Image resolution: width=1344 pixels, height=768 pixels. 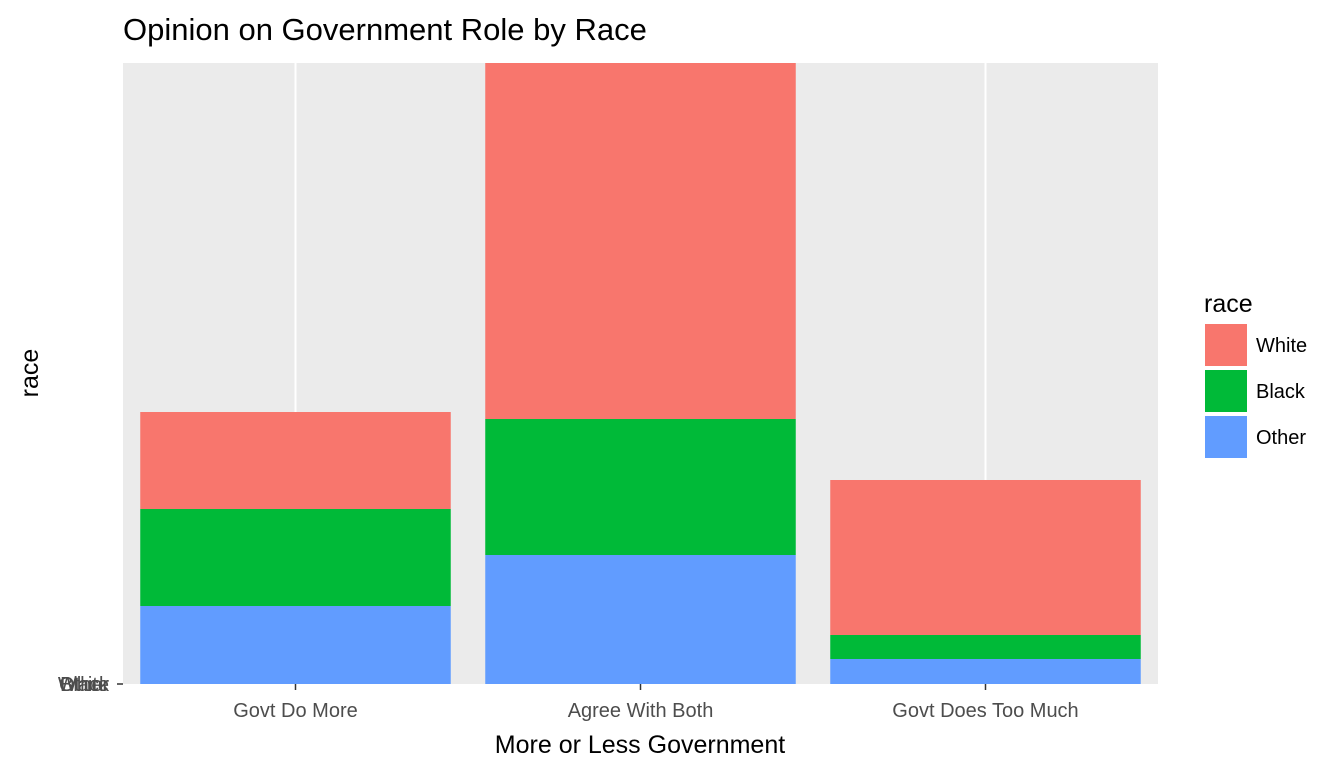 I want to click on chart-title: Opinion on Government Role by Race, so click(x=385, y=29).